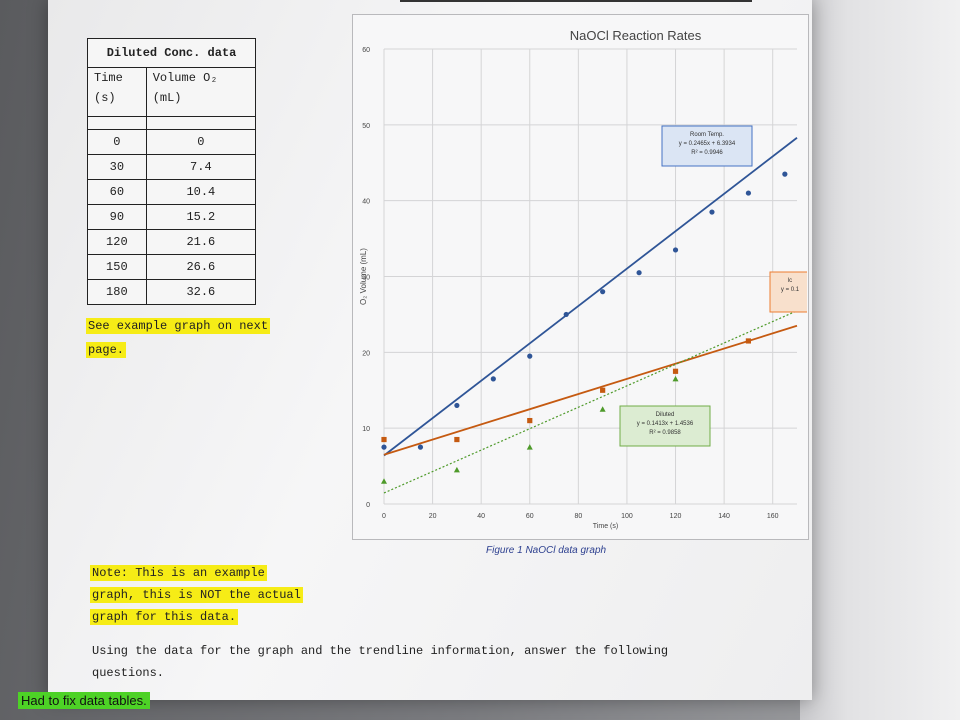  Describe the element at coordinates (627, 516) in the screenshot. I see `x-tick-label: 100` at that location.